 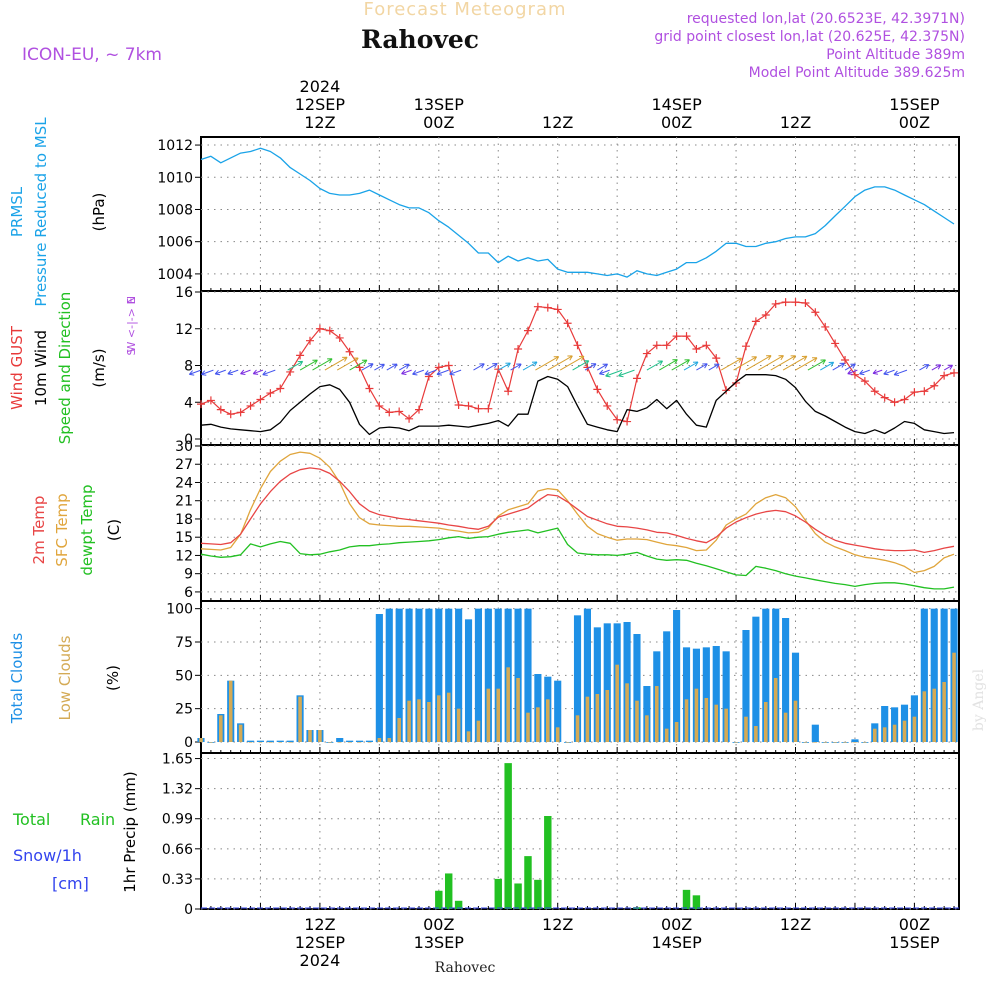 What do you see at coordinates (465, 968) in the screenshot?
I see `footer-location: Rahovec` at bounding box center [465, 968].